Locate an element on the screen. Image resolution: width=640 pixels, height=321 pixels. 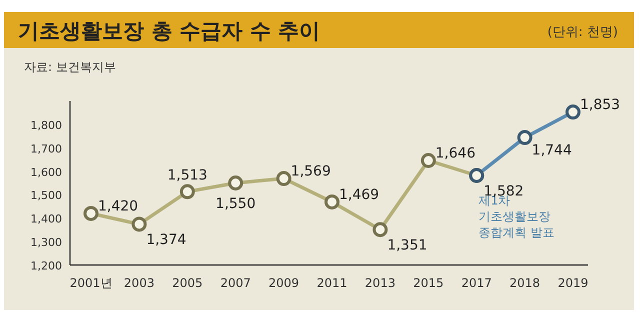
x-tick-label: 2005 is located at coordinates (187, 283).